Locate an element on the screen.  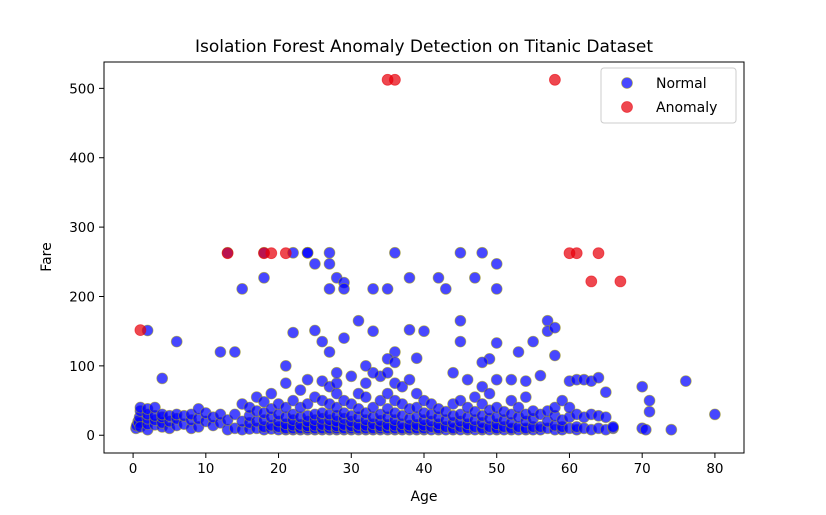
legend-box is located at coordinates (668, 95).